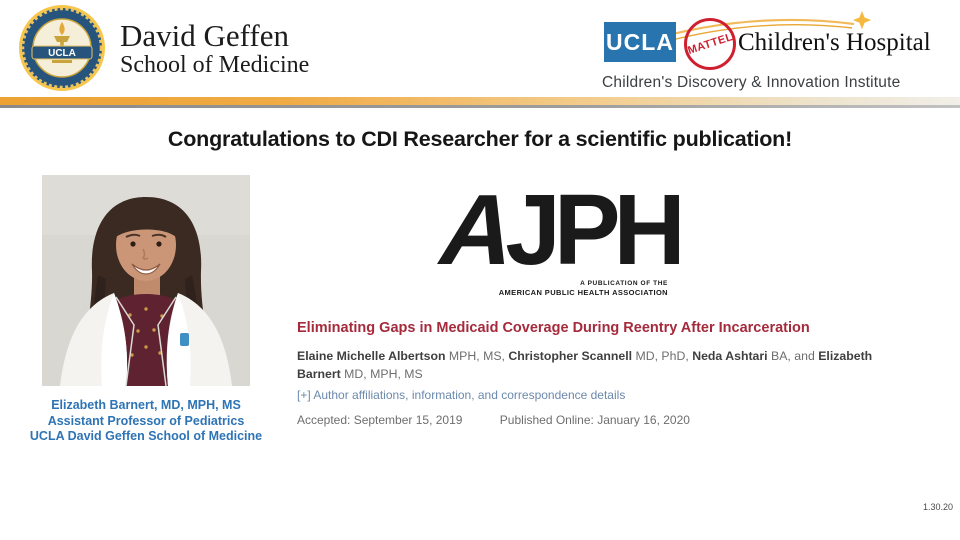 The height and width of the screenshot is (540, 960). I want to click on researcher-photo, so click(146, 280).